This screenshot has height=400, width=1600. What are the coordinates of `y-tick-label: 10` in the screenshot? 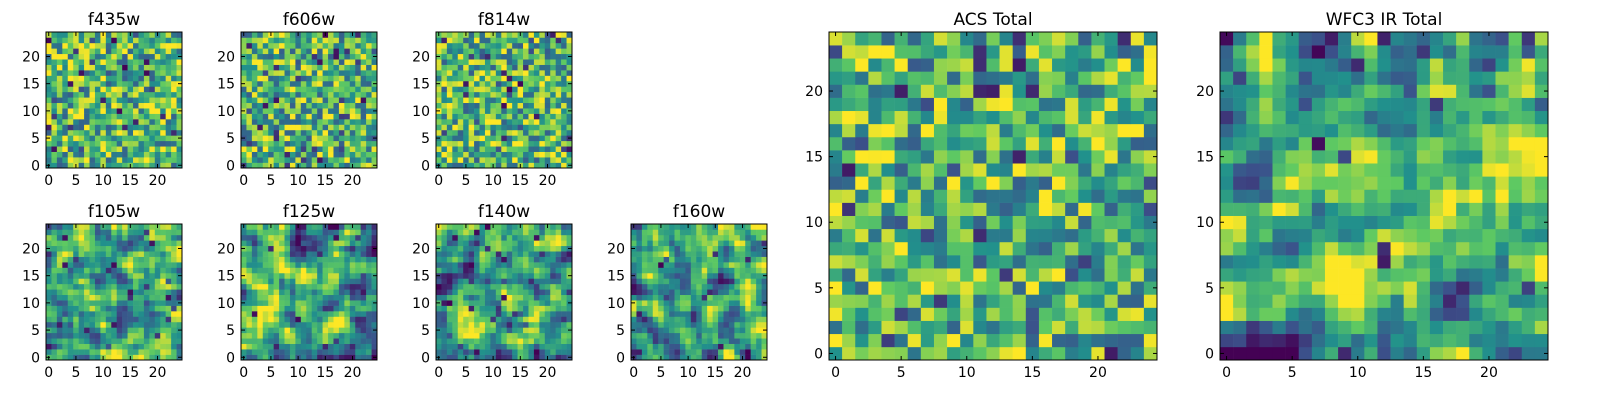 It's located at (421, 112).